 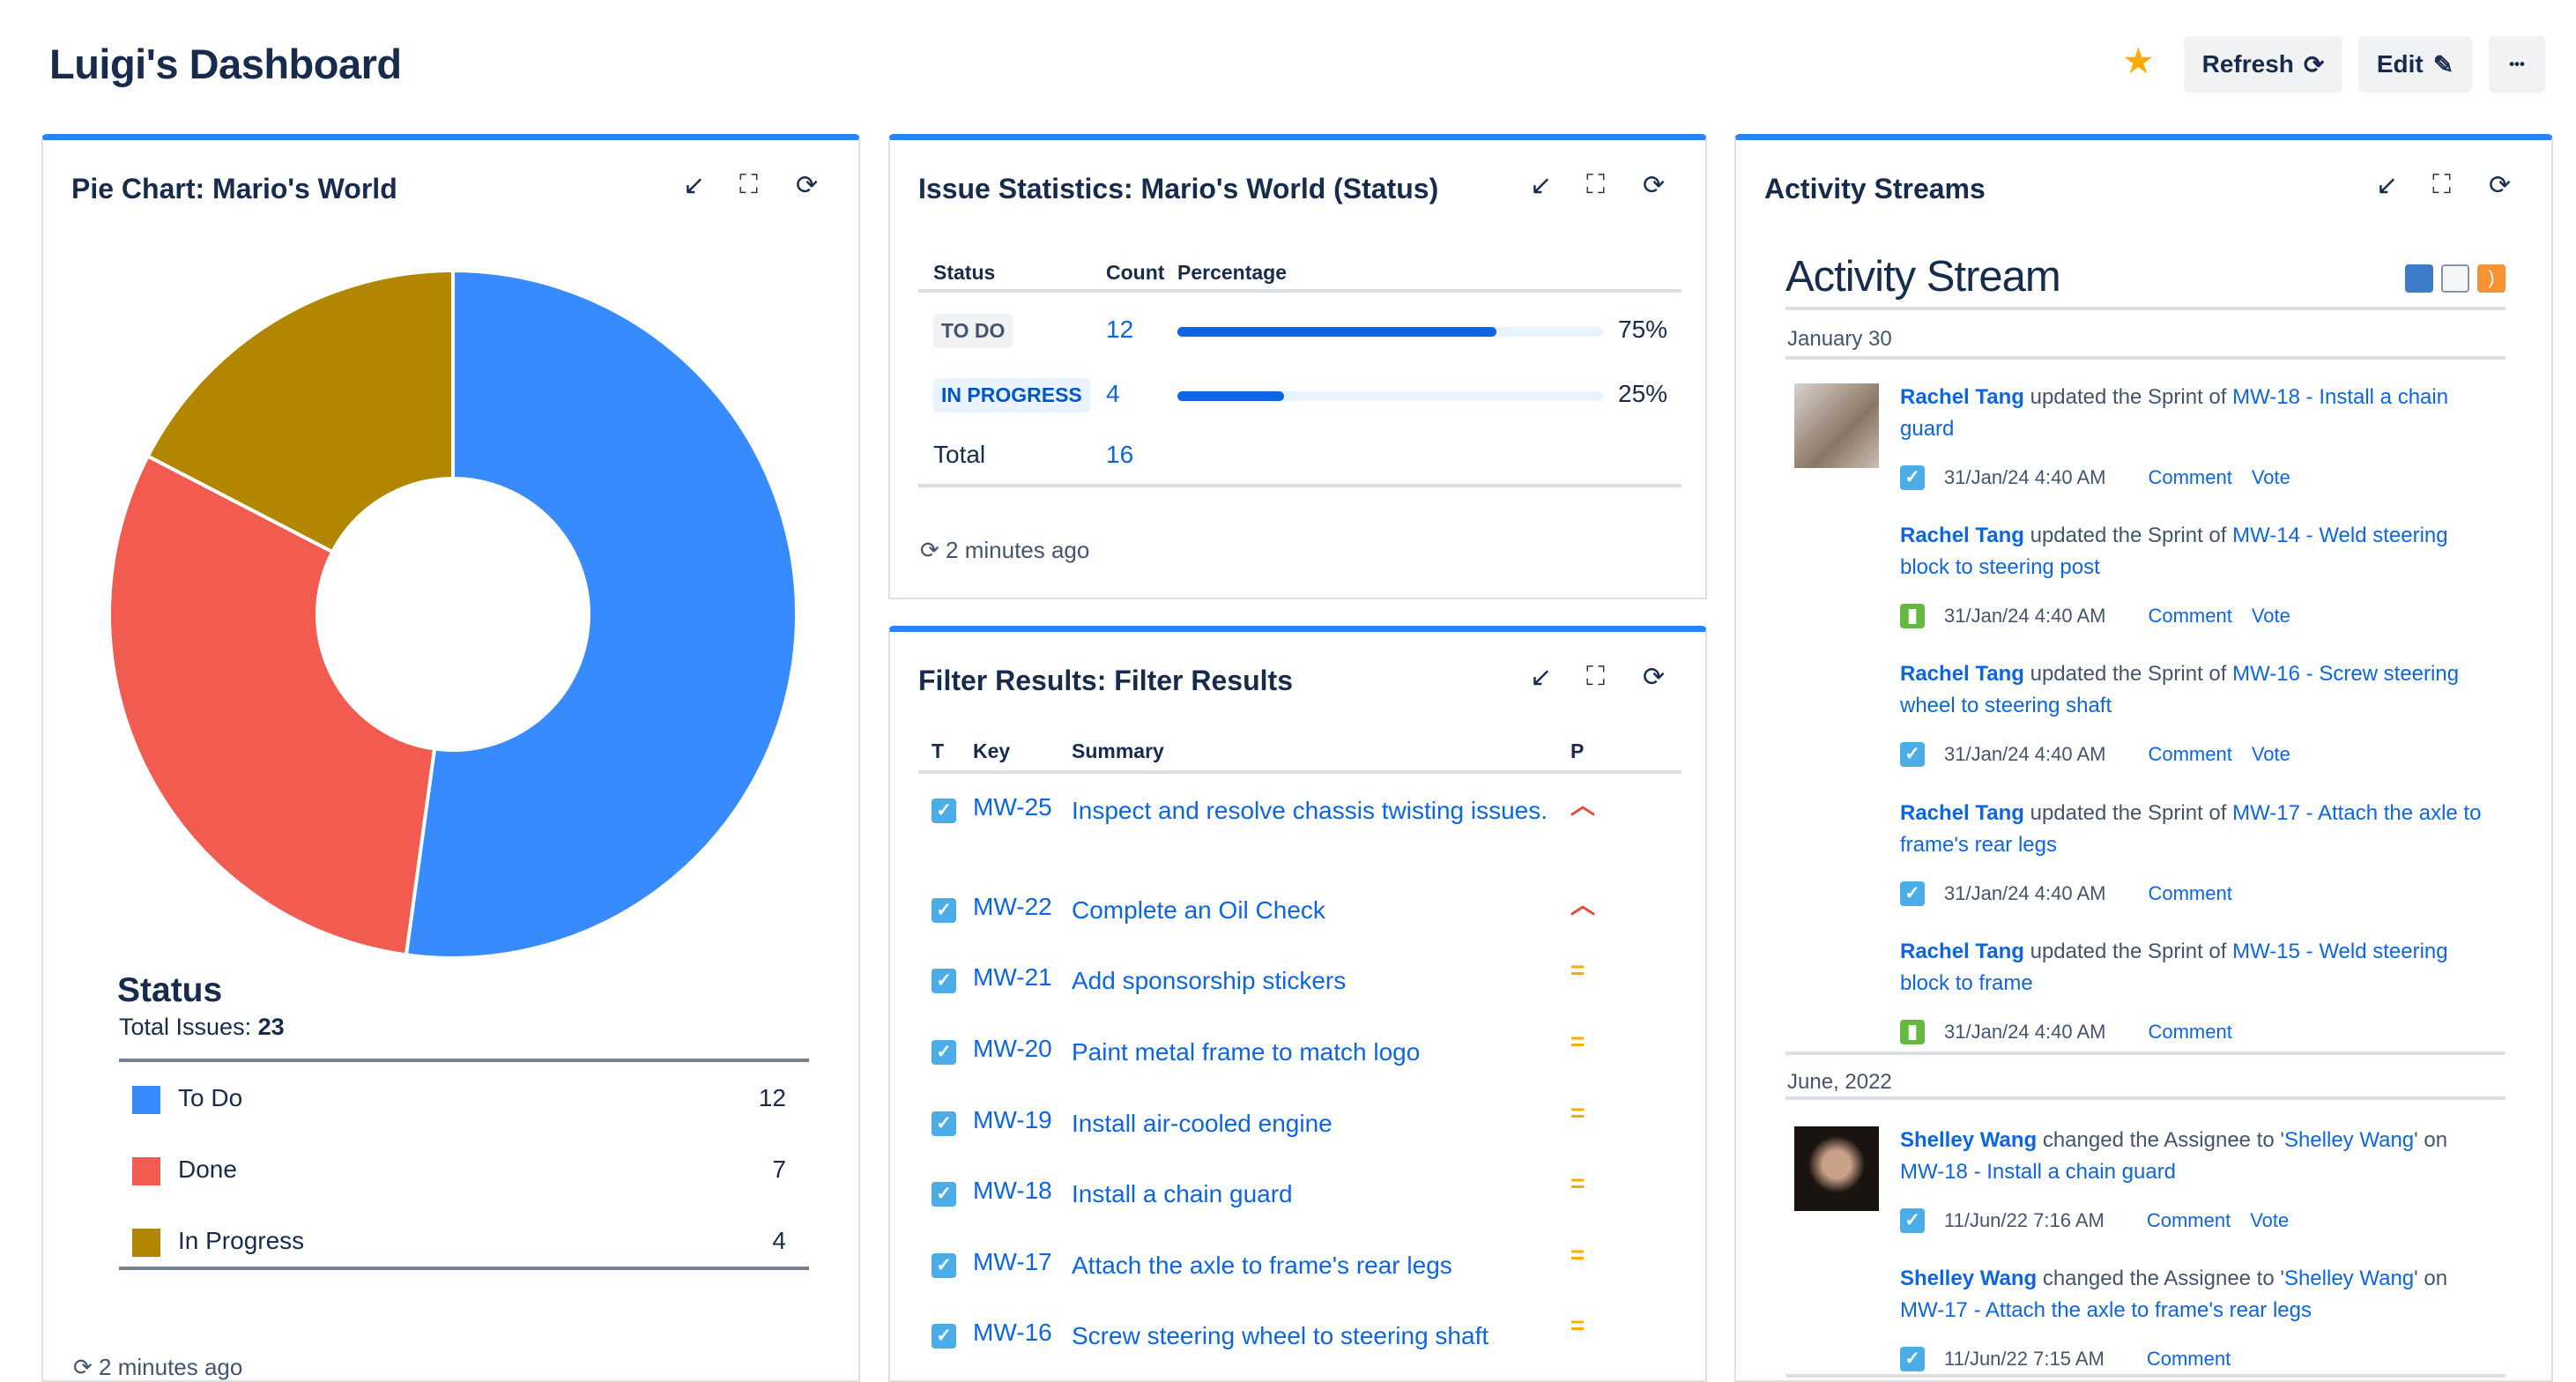 I want to click on legend-item: Done 7, so click(x=464, y=1171).